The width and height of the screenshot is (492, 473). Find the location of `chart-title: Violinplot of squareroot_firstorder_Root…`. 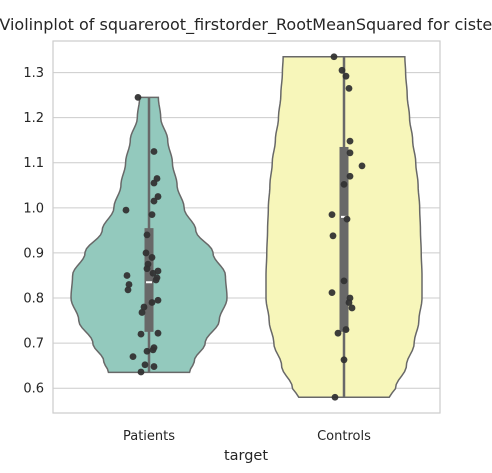

chart-title: Violinplot of squareroot_firstorder_Root… is located at coordinates (246, 25).